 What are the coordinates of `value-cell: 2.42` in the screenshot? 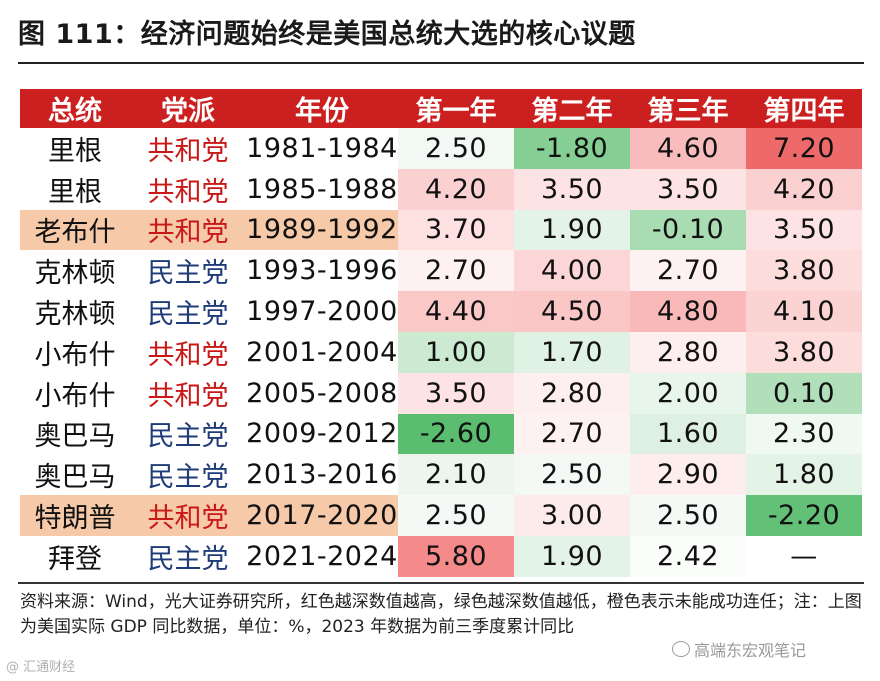 It's located at (688, 556).